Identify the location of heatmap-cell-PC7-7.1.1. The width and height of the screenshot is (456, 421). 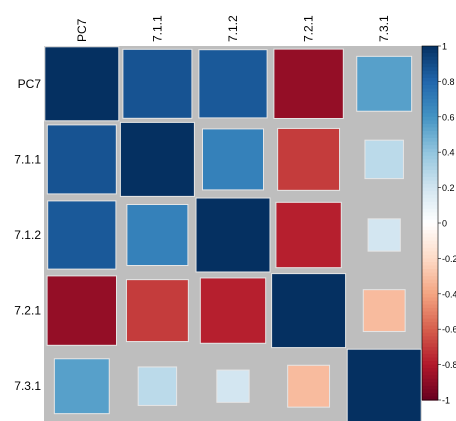
(157, 83).